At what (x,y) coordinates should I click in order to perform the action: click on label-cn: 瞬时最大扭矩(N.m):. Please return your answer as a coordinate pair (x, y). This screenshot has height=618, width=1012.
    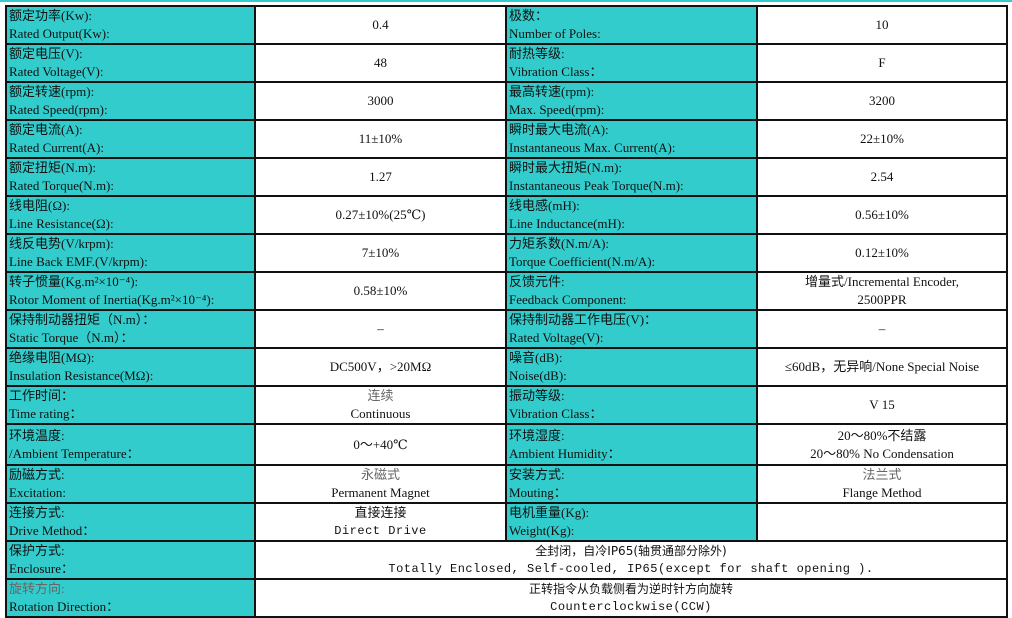
    Looking at the image, I should click on (566, 167).